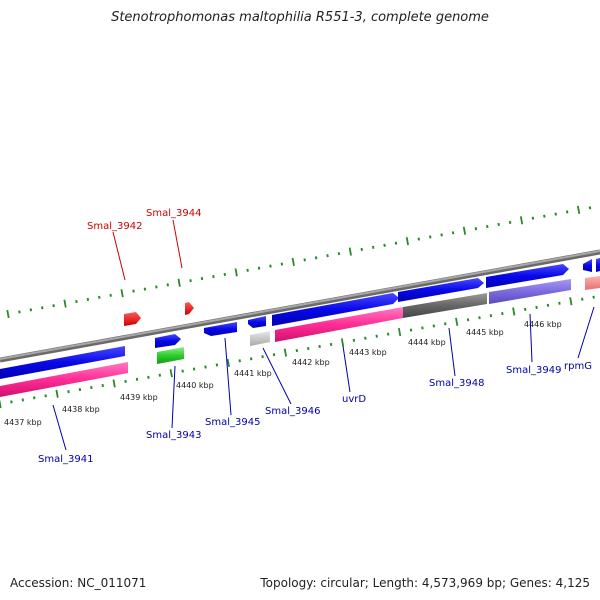  What do you see at coordinates (543, 324) in the screenshot?
I see `kbp-label: 4446 kbp` at bounding box center [543, 324].